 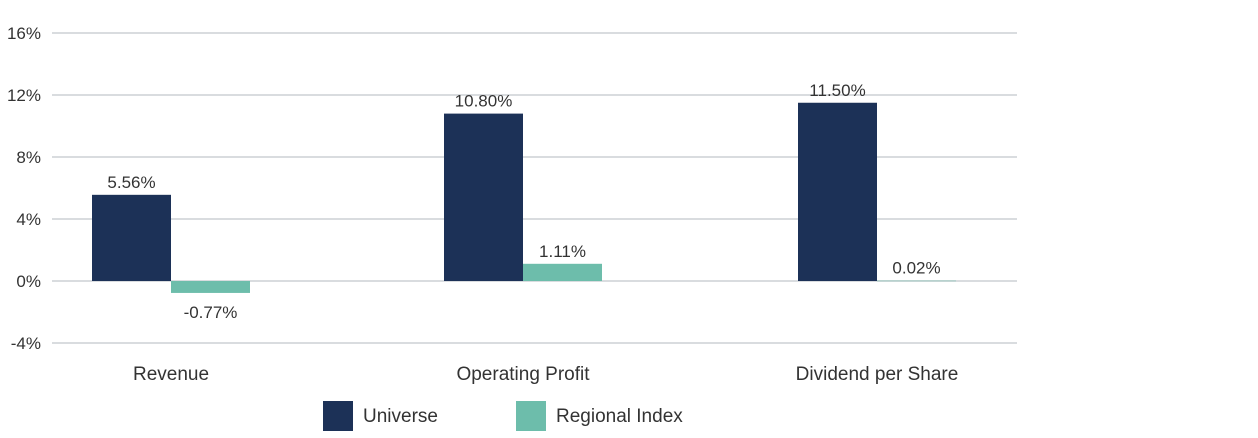 What do you see at coordinates (400, 416) in the screenshot?
I see `legend-label: Universe` at bounding box center [400, 416].